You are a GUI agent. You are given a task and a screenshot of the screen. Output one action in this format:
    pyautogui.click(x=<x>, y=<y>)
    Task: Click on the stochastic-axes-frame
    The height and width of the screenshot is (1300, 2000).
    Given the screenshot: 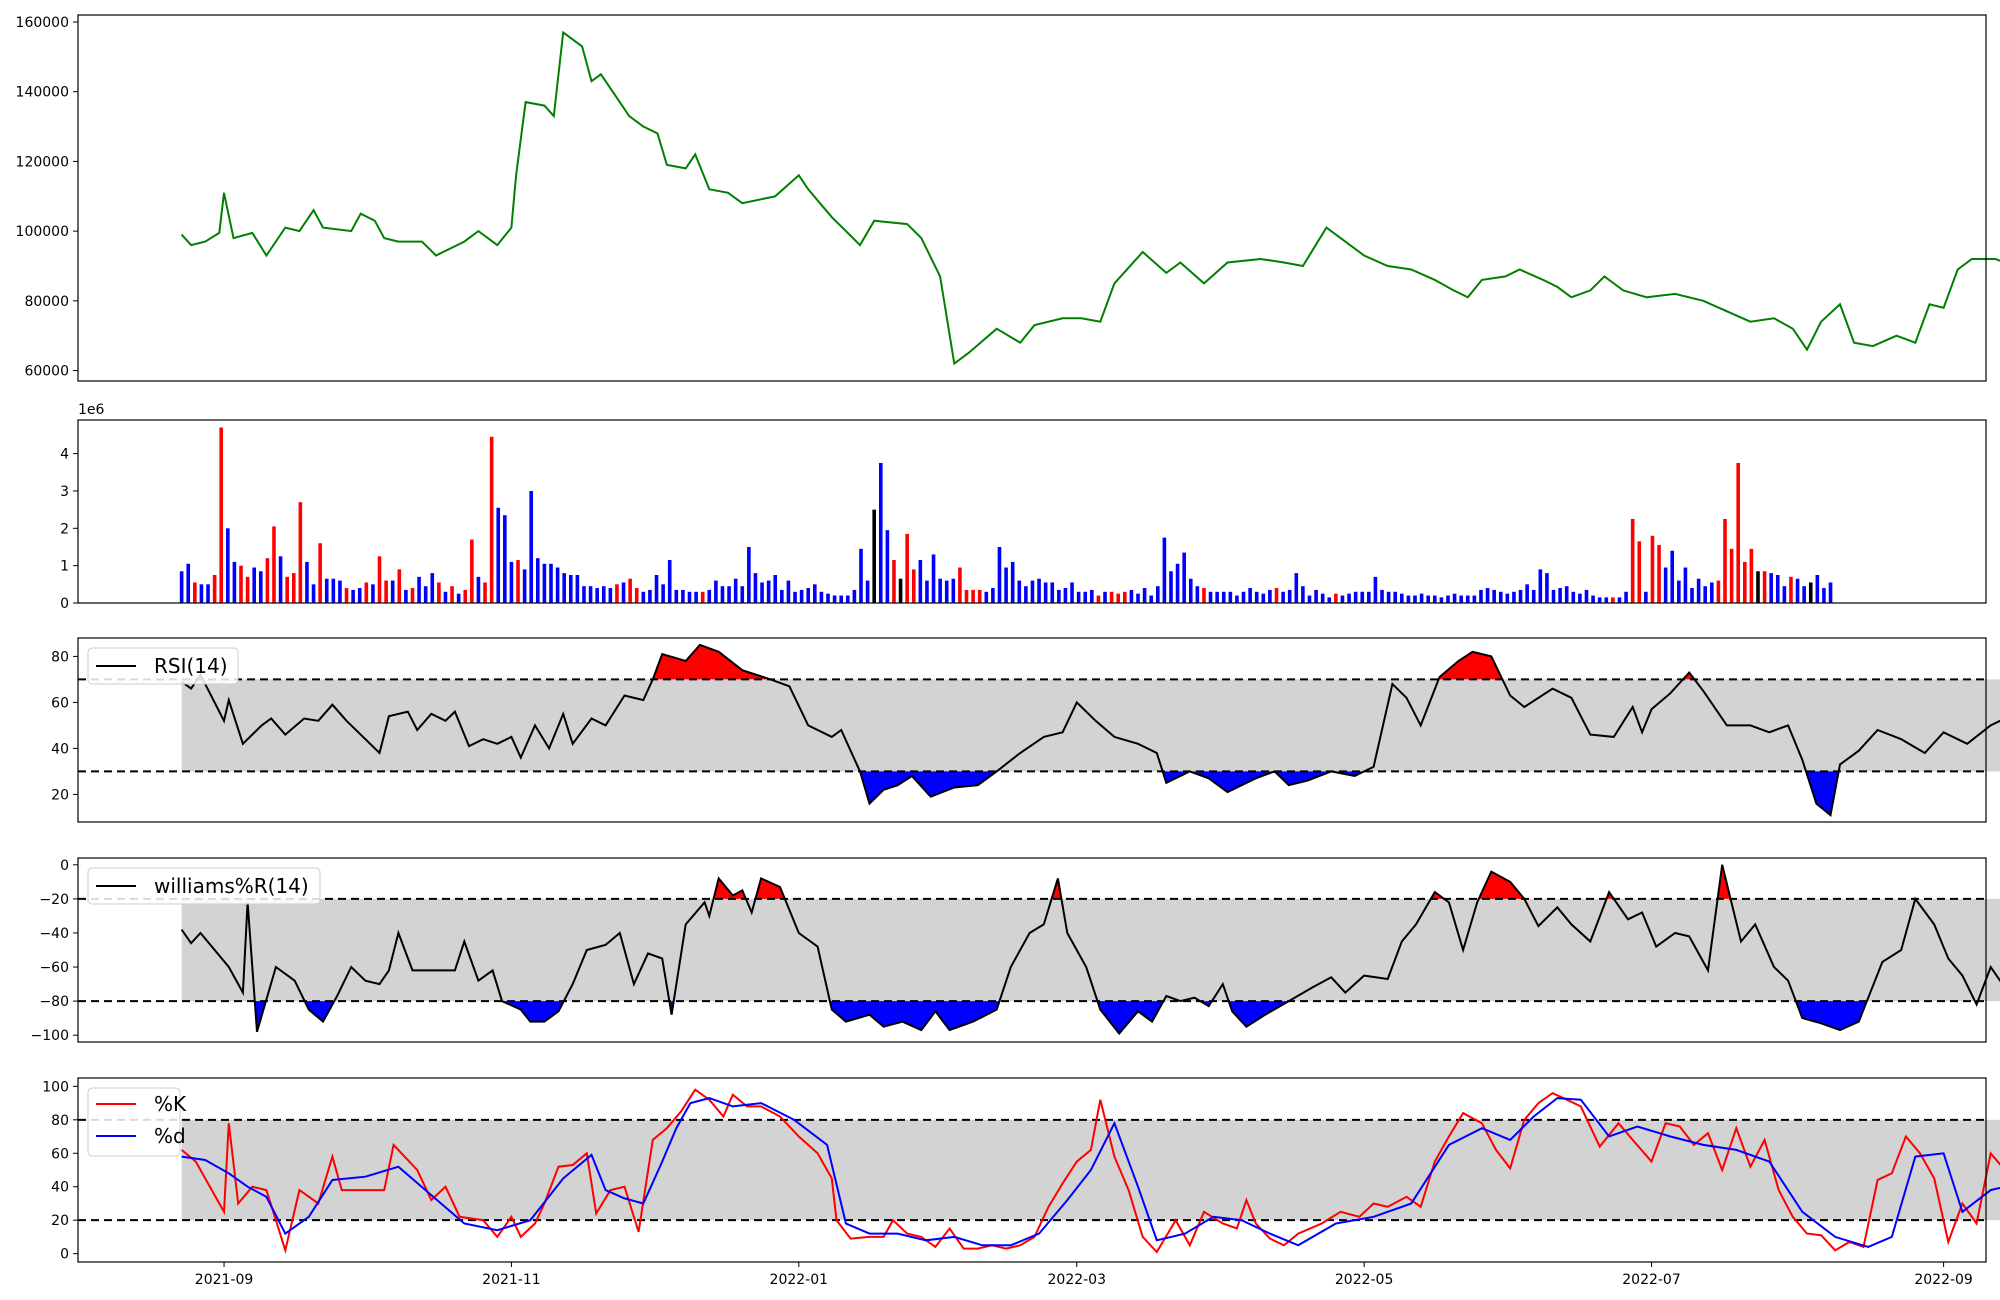 What is the action you would take?
    pyautogui.click(x=1032, y=1170)
    